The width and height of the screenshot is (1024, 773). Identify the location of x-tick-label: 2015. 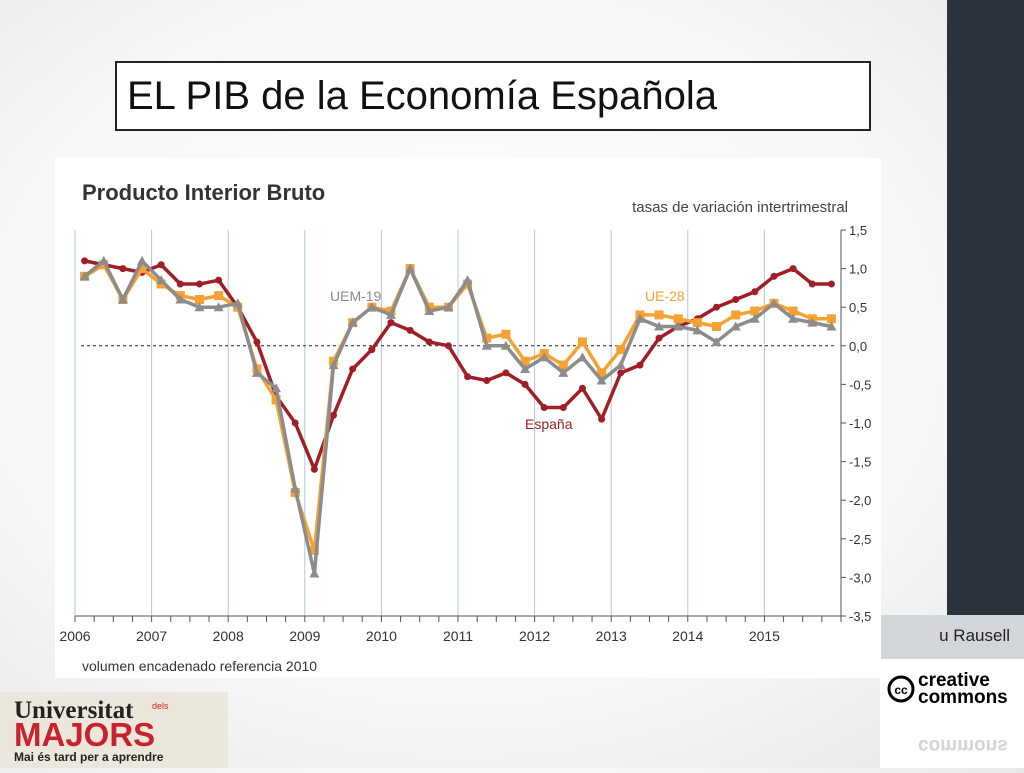
(764, 636).